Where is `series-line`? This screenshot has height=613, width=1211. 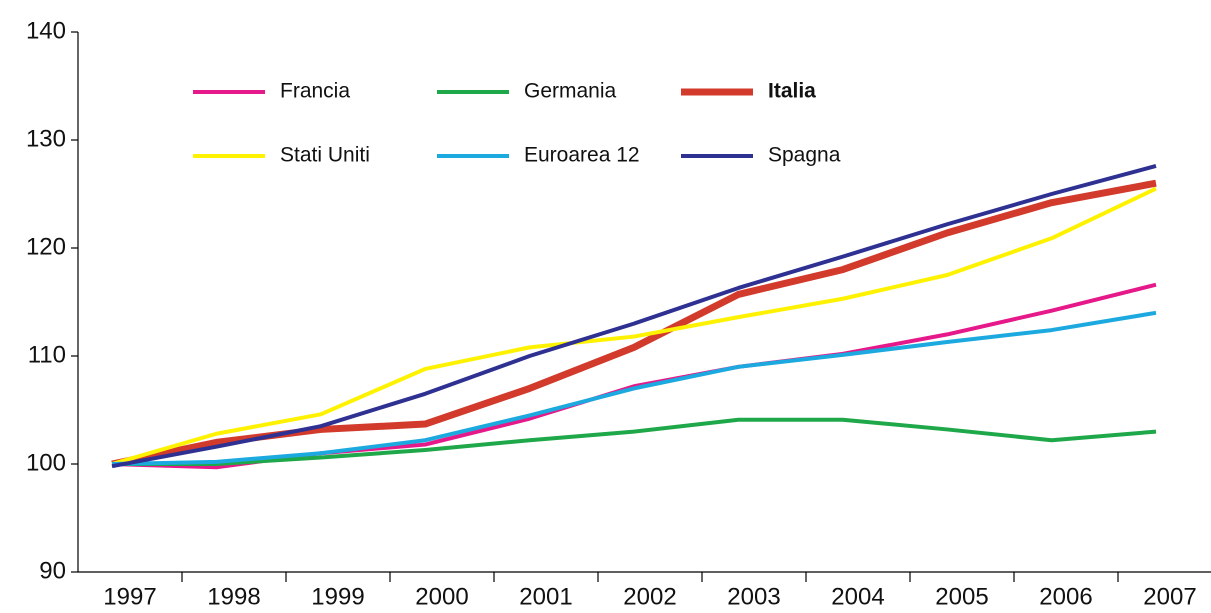
series-line is located at coordinates (634, 441).